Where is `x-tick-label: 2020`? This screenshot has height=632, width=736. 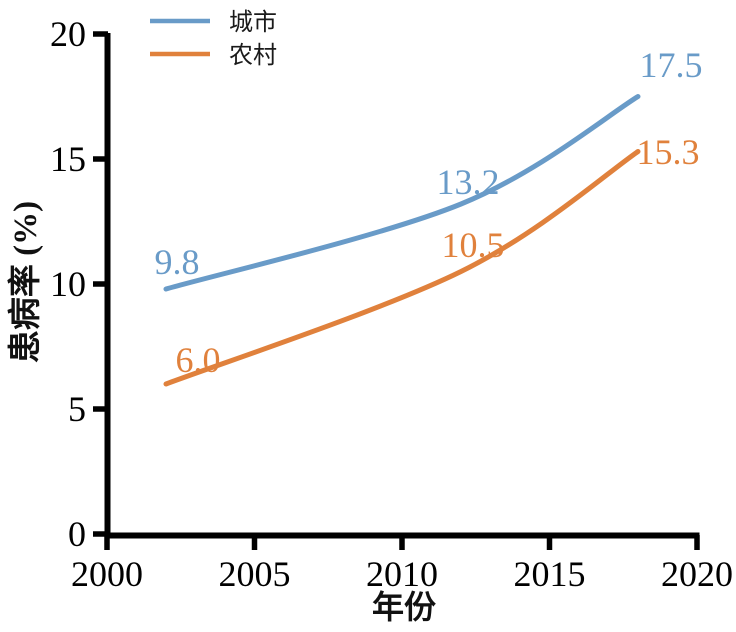
x-tick-label: 2020 is located at coordinates (697, 574).